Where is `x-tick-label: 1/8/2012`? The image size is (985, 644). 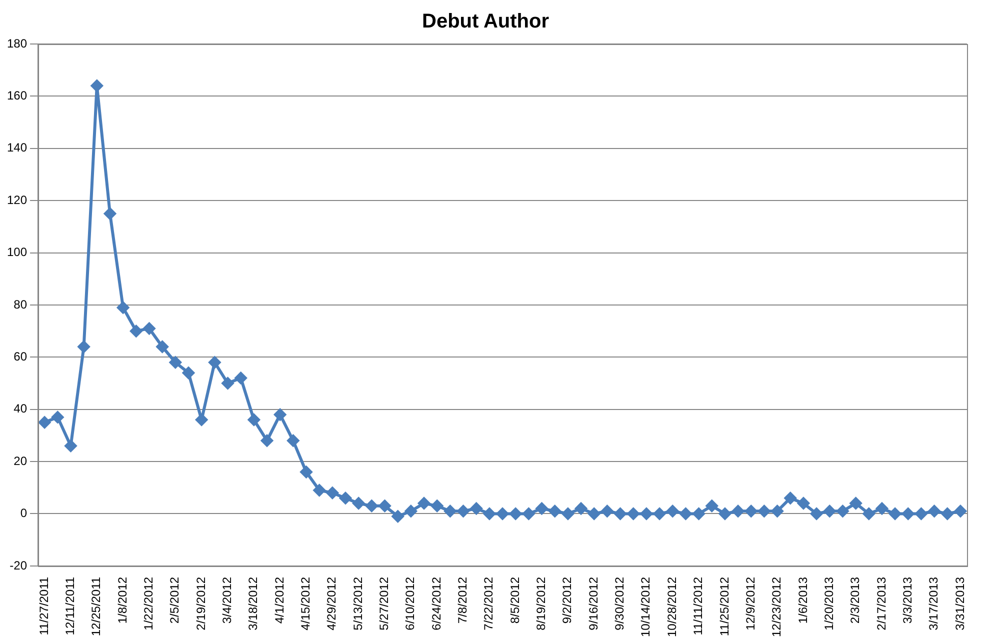
x-tick-label: 1/8/2012 is located at coordinates (122, 600).